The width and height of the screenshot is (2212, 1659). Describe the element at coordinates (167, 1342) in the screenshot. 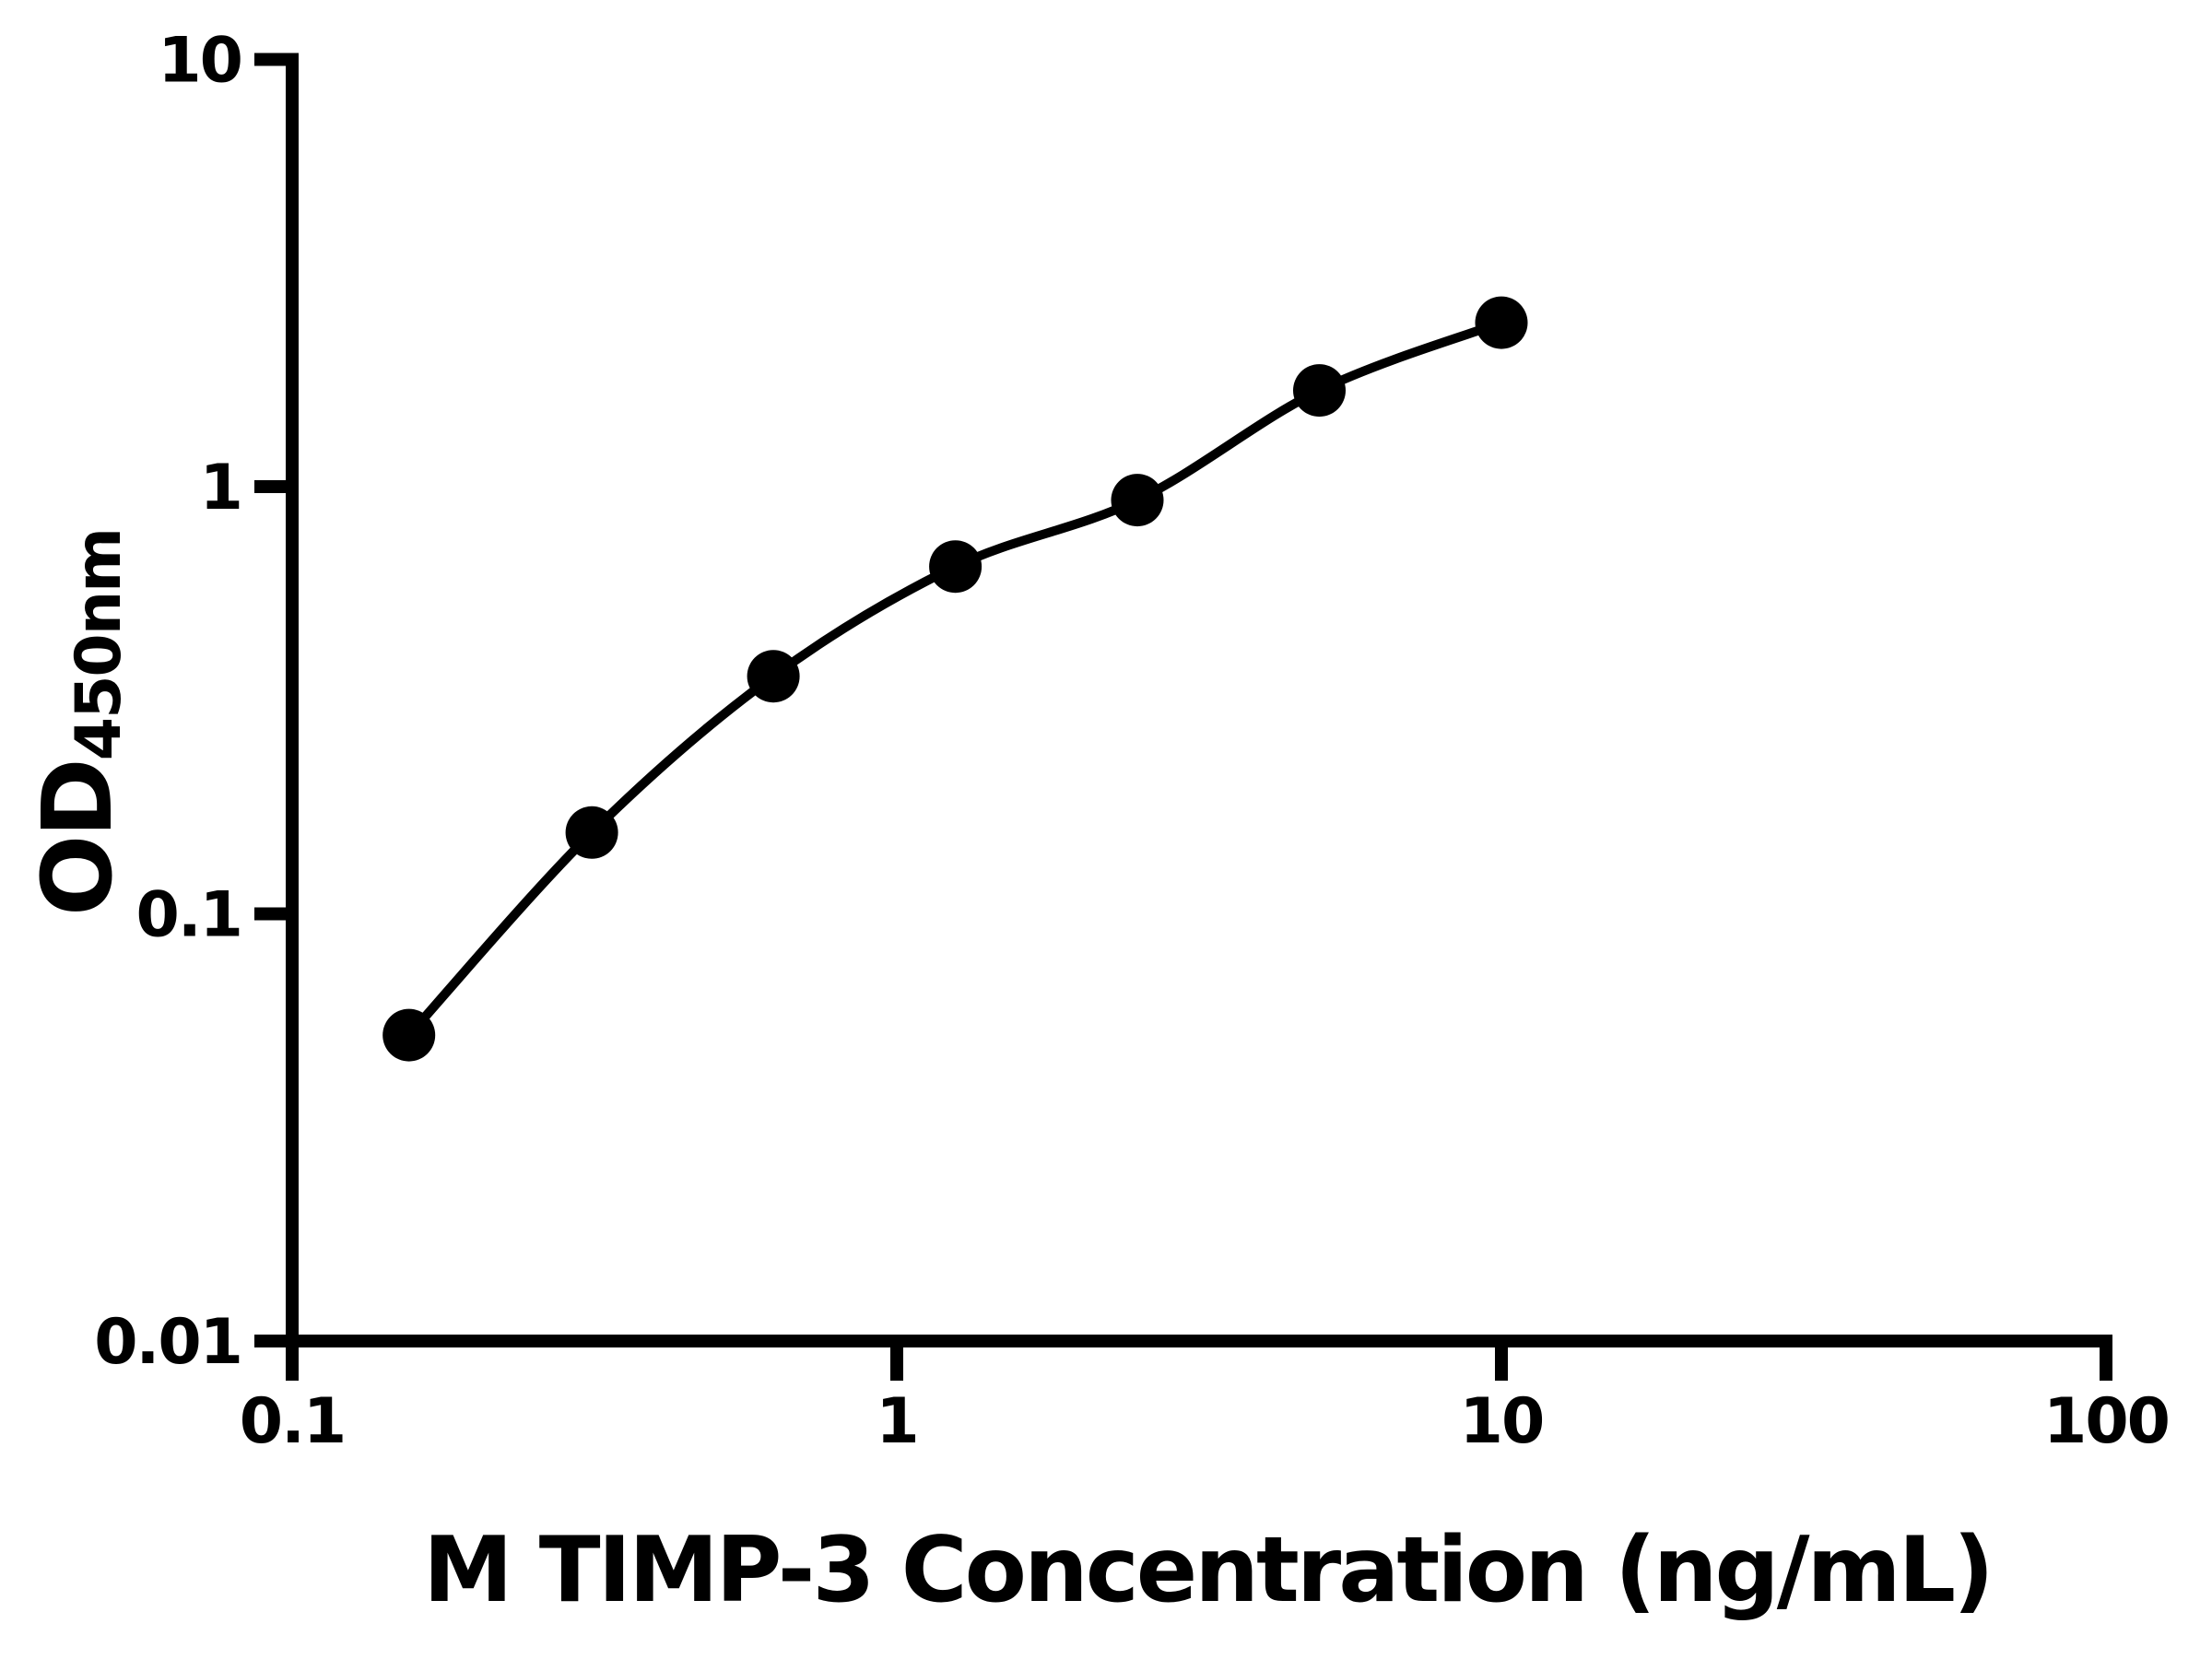

I see `y-tick-label: 0.01` at that location.